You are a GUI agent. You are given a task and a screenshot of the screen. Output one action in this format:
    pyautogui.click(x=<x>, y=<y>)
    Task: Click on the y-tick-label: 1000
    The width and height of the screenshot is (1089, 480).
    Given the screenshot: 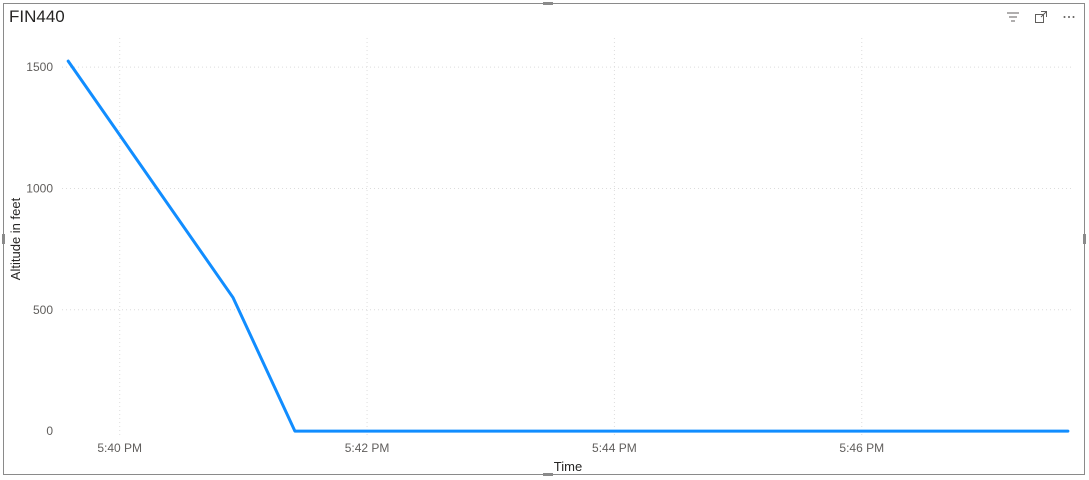 What is the action you would take?
    pyautogui.click(x=39, y=188)
    